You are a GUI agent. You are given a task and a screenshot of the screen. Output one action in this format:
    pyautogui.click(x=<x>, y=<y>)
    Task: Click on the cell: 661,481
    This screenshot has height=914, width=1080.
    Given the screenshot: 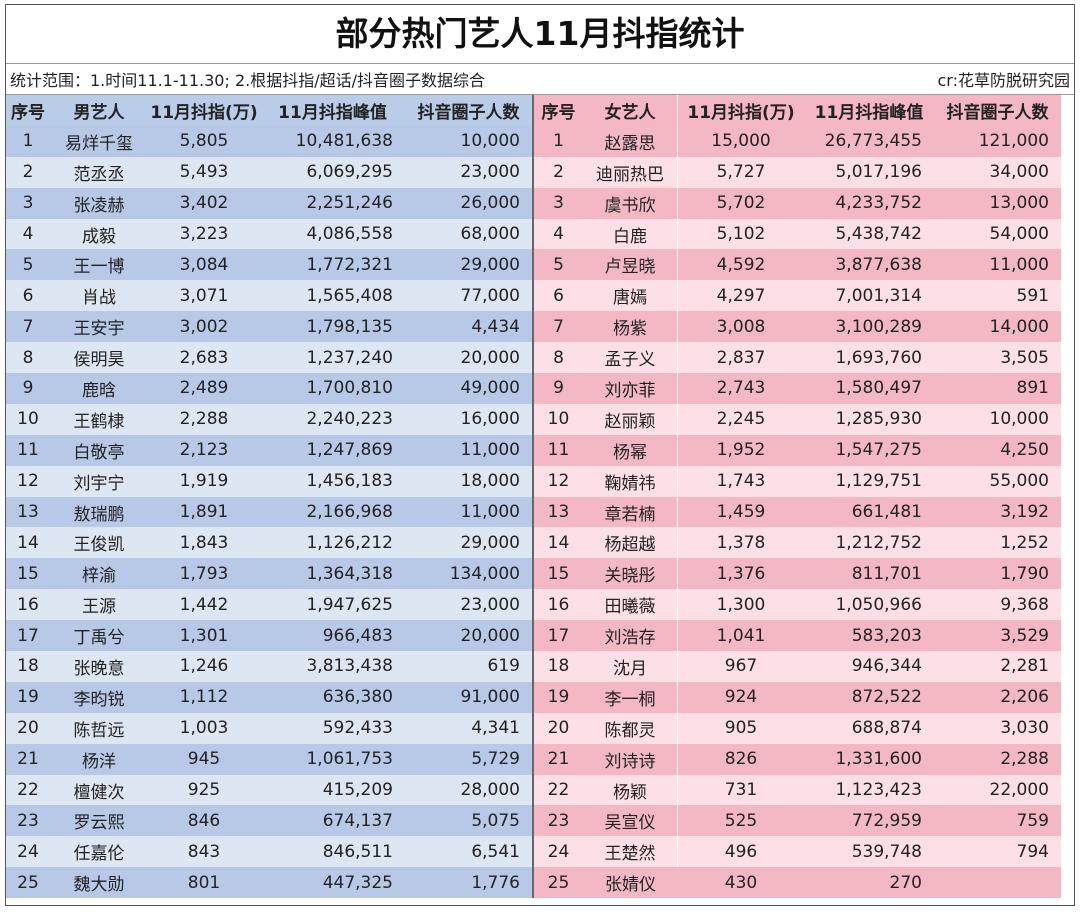 What is the action you would take?
    pyautogui.click(x=869, y=512)
    